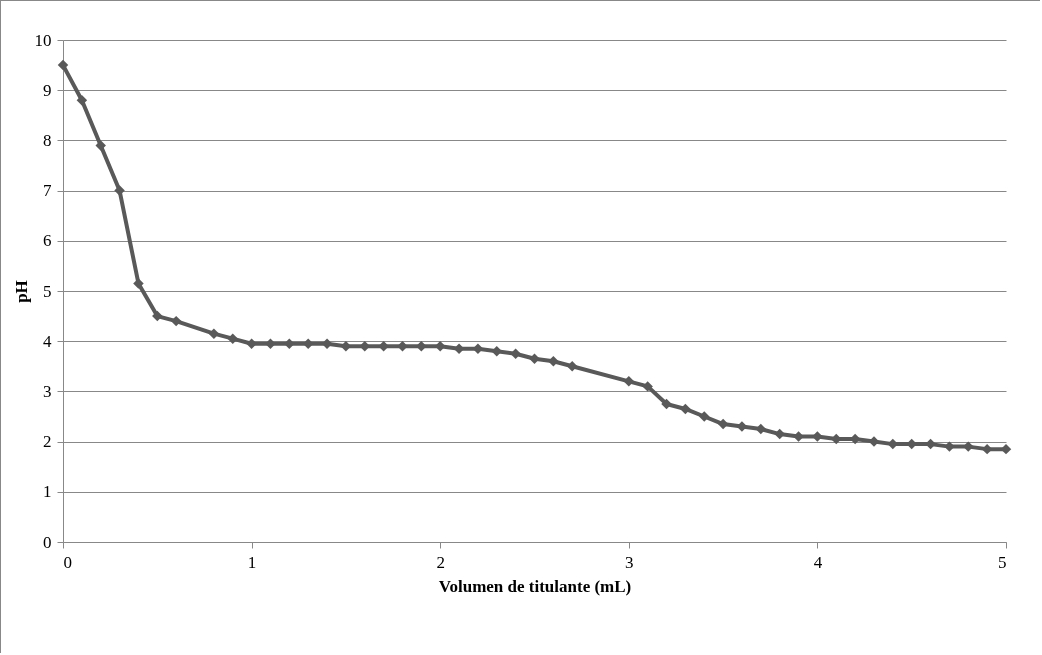 The image size is (1042, 655). What do you see at coordinates (440, 562) in the screenshot?
I see `x-tick-label: 2` at bounding box center [440, 562].